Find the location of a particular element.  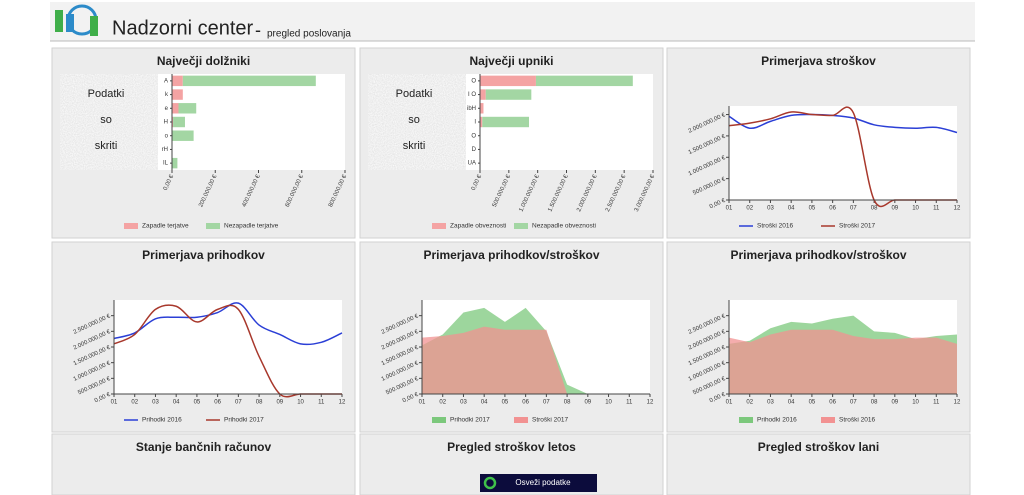

category-label: UA is located at coordinates (472, 164).